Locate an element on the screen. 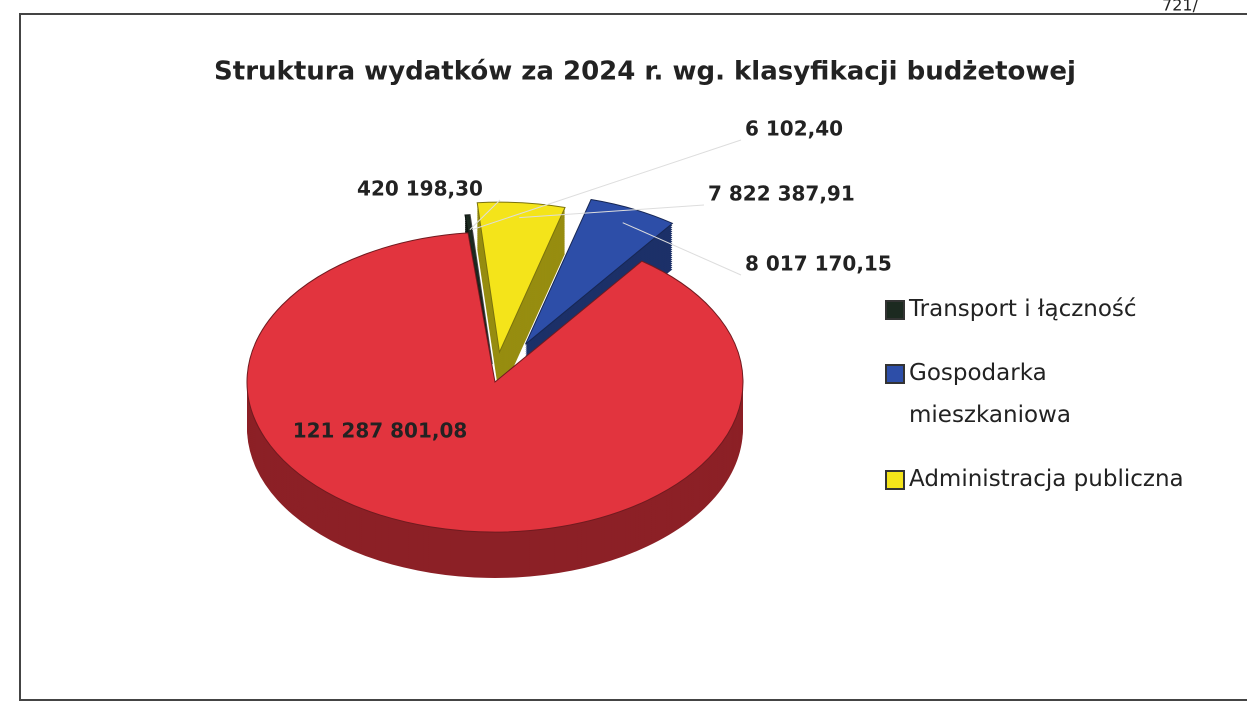 This screenshot has width=1247, height=719. data-label: 420 198,30 is located at coordinates (420, 189).